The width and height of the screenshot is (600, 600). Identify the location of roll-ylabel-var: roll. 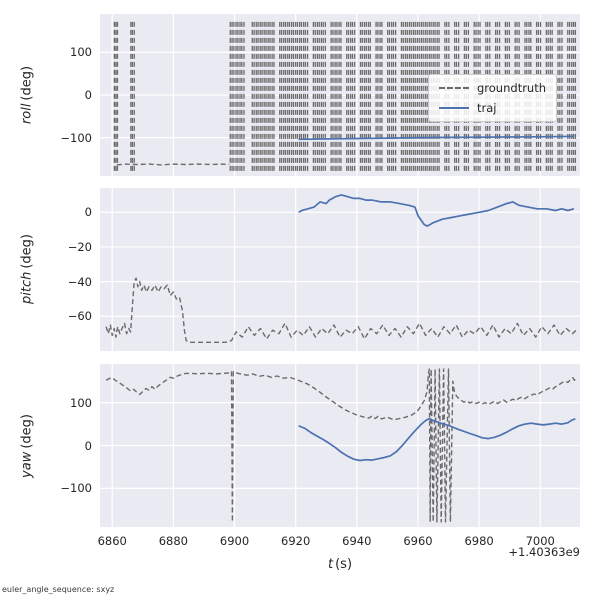
(27, 114).